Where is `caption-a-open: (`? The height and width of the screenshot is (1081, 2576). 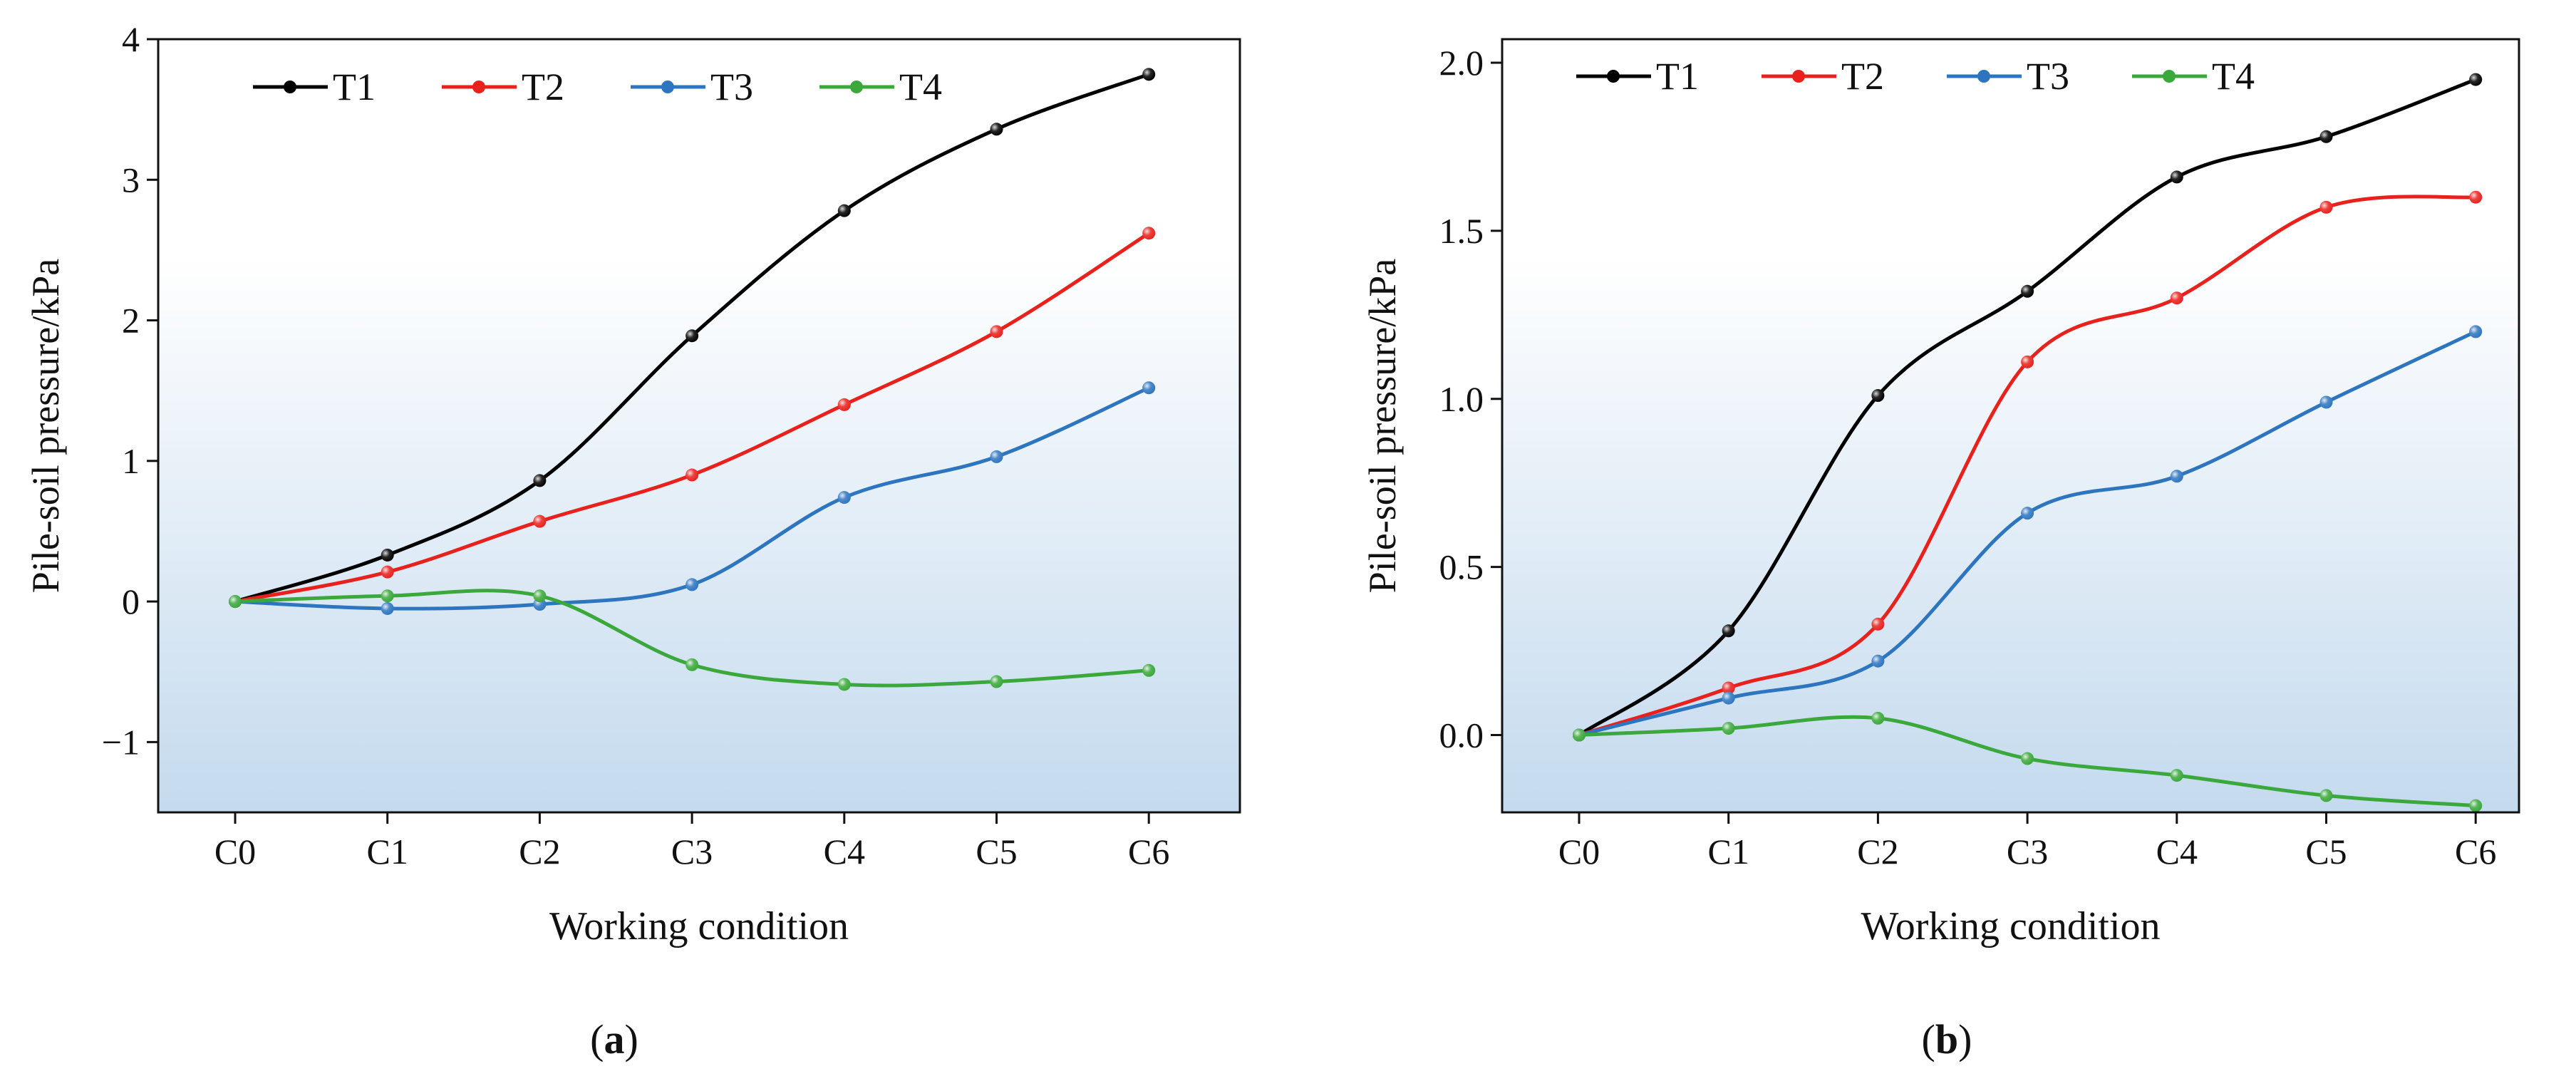 caption-a-open: ( is located at coordinates (597, 1039).